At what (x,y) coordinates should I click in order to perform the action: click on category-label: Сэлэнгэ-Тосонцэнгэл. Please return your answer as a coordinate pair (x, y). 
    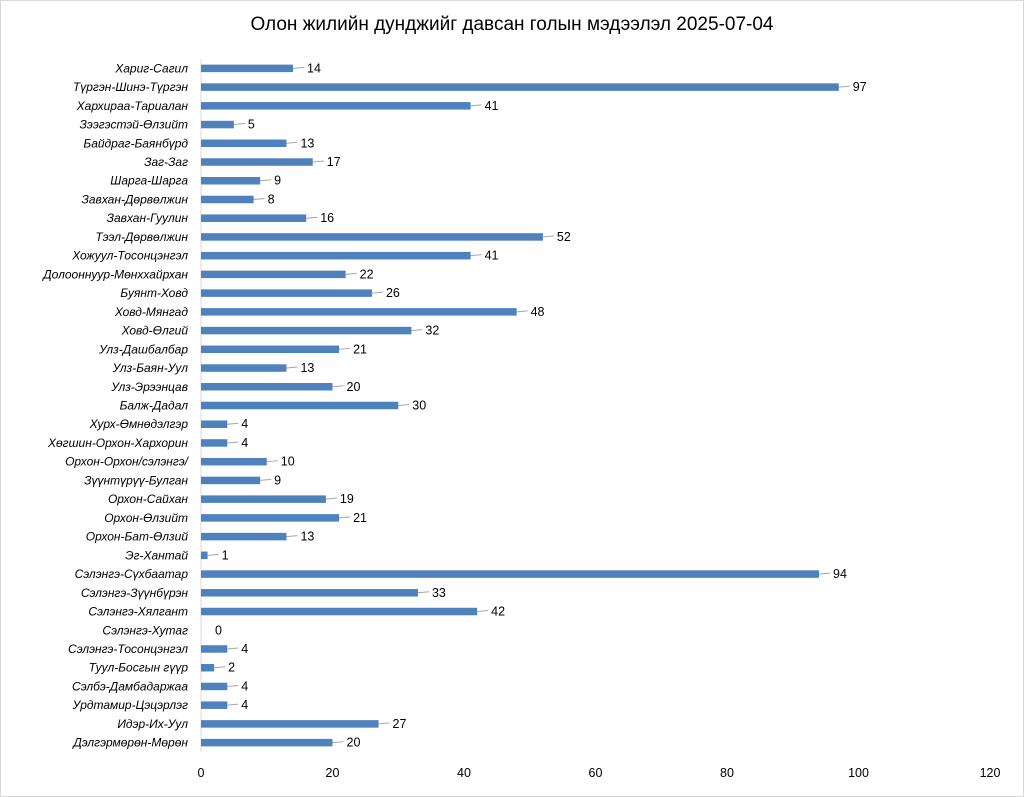
    Looking at the image, I should click on (128, 649).